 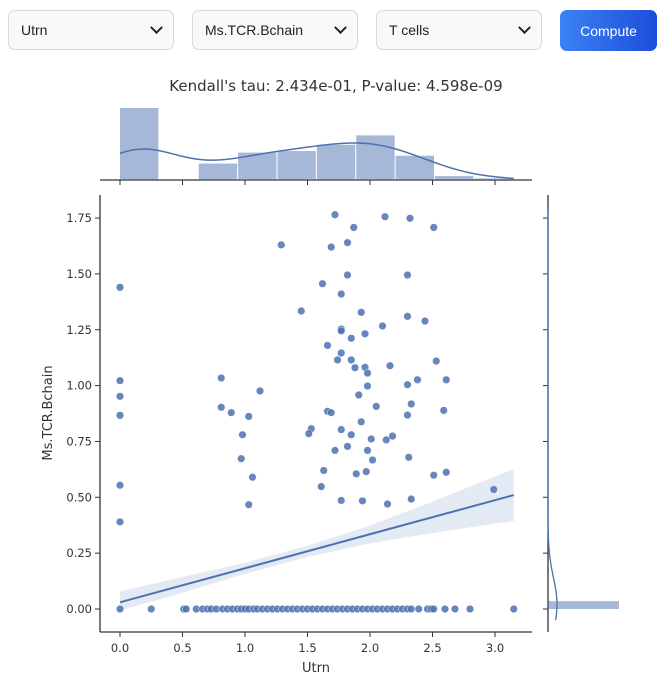 What do you see at coordinates (79, 441) in the screenshot?
I see `y-tick-label: 0.75` at bounding box center [79, 441].